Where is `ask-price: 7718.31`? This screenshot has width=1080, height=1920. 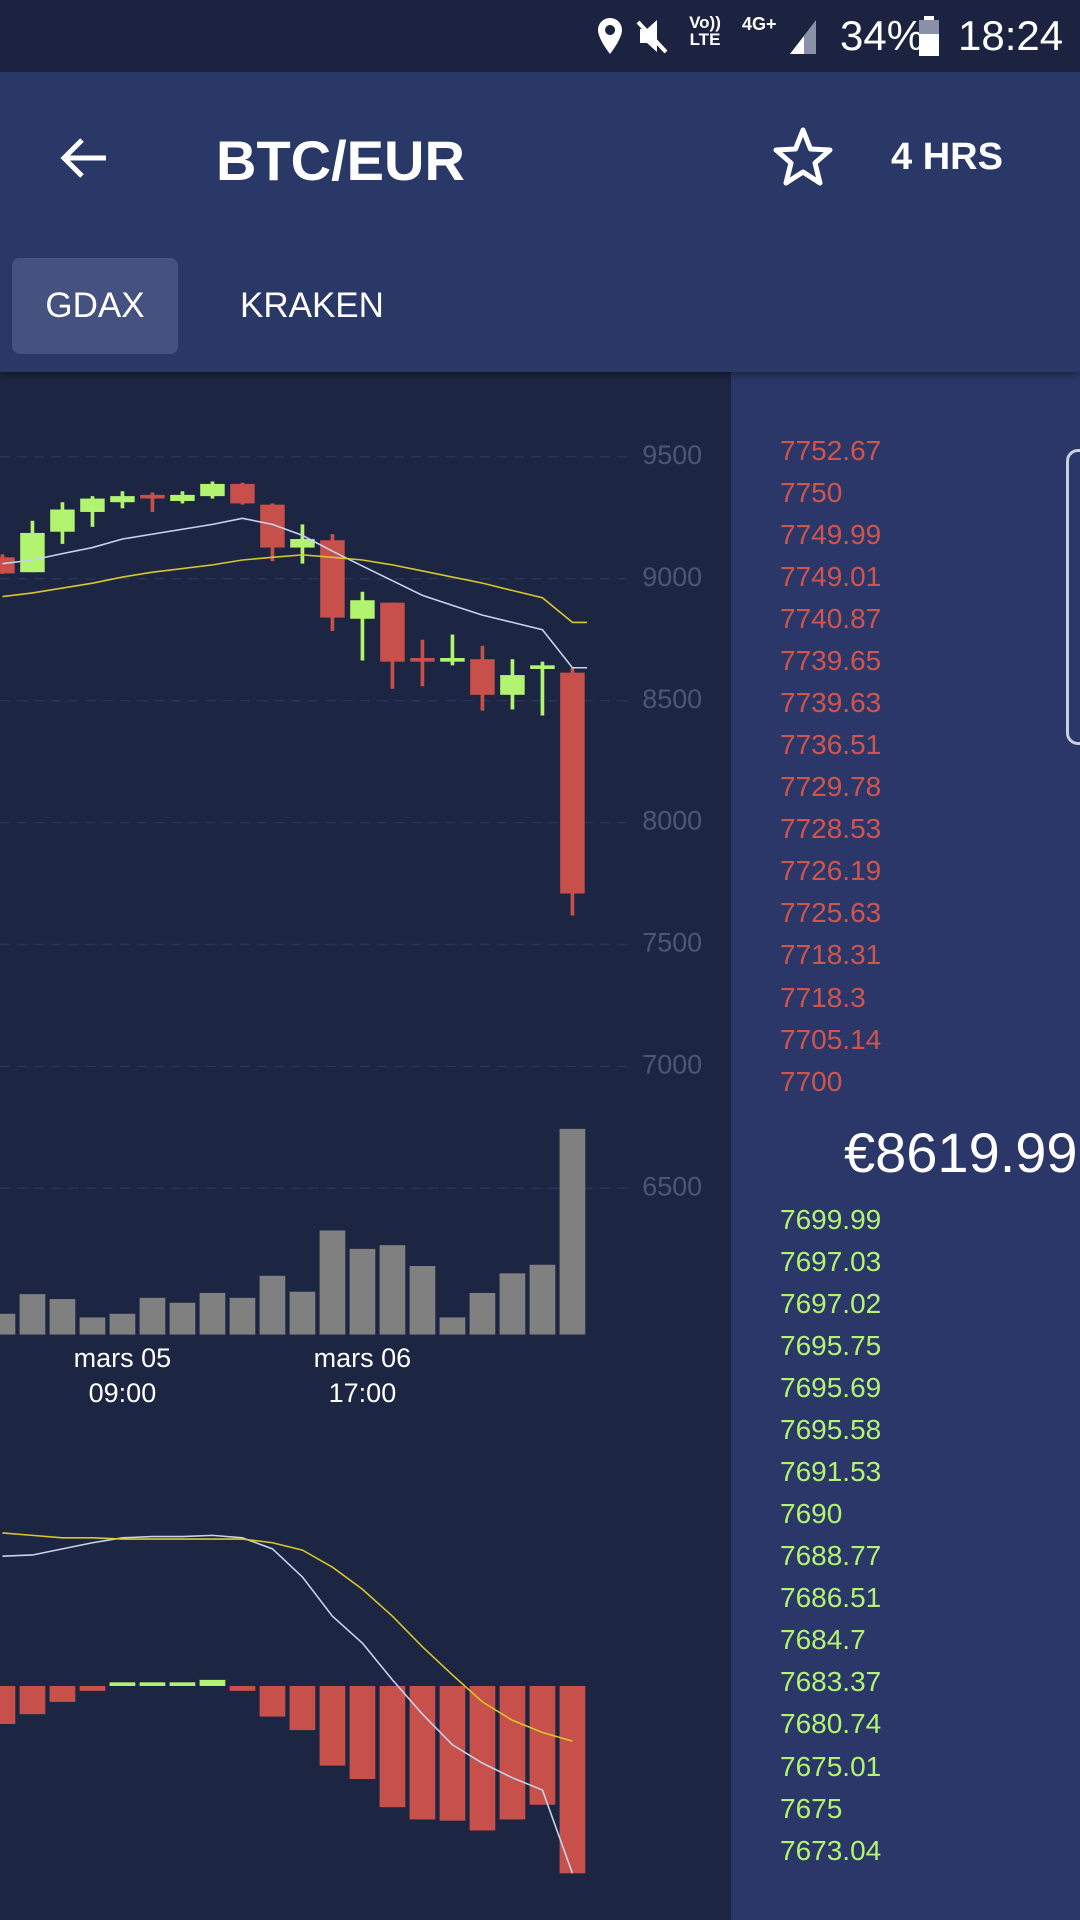
ask-price: 7718.31 is located at coordinates (831, 955).